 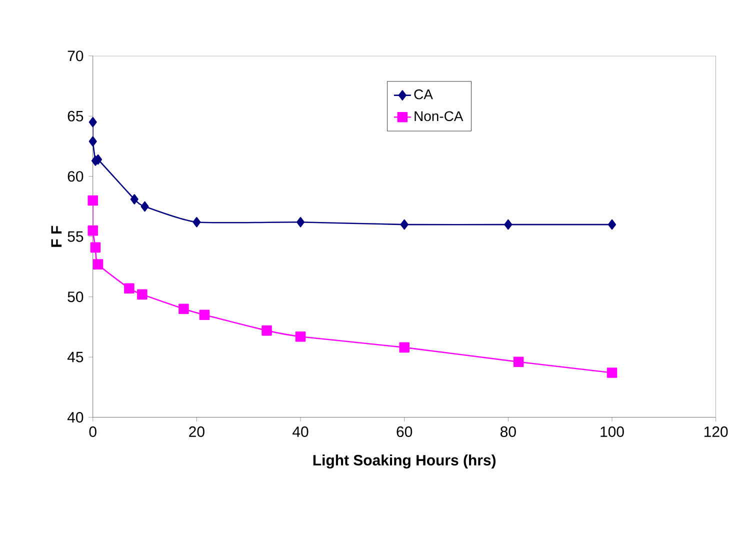 What do you see at coordinates (508, 431) in the screenshot?
I see `x-tick-label: 80` at bounding box center [508, 431].